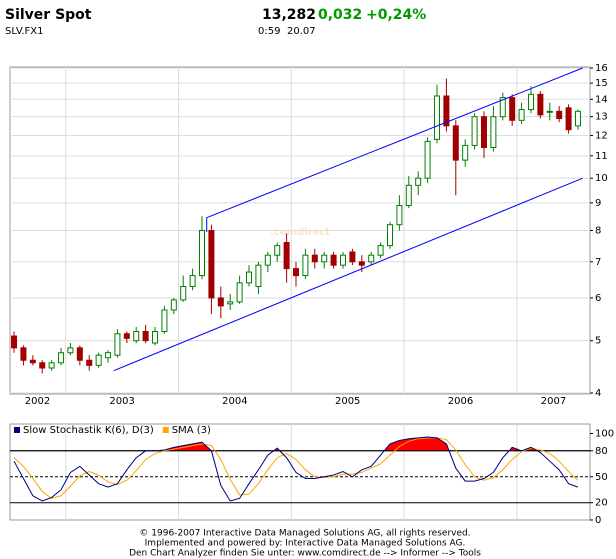  What do you see at coordinates (598, 231) in the screenshot?
I see `y-tick-label: 8` at bounding box center [598, 231].